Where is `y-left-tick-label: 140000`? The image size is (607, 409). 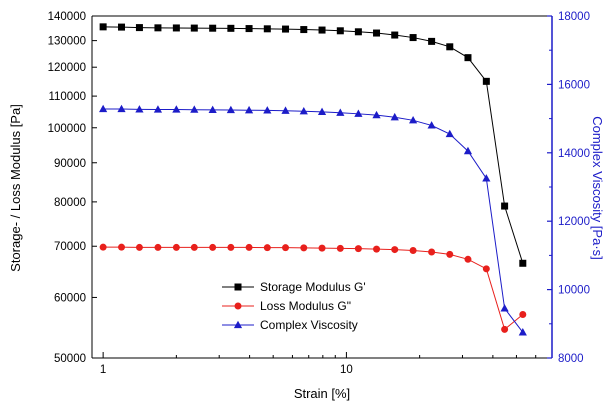 y-left-tick-label: 140000 is located at coordinates (67, 17).